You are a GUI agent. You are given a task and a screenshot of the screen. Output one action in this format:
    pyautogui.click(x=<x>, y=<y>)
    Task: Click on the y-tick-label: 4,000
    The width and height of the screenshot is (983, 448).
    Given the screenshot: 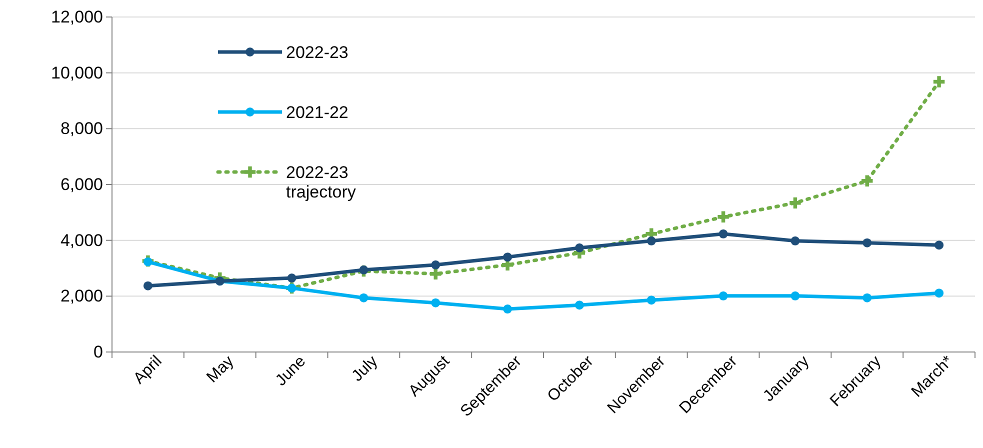 What is the action you would take?
    pyautogui.click(x=81, y=240)
    